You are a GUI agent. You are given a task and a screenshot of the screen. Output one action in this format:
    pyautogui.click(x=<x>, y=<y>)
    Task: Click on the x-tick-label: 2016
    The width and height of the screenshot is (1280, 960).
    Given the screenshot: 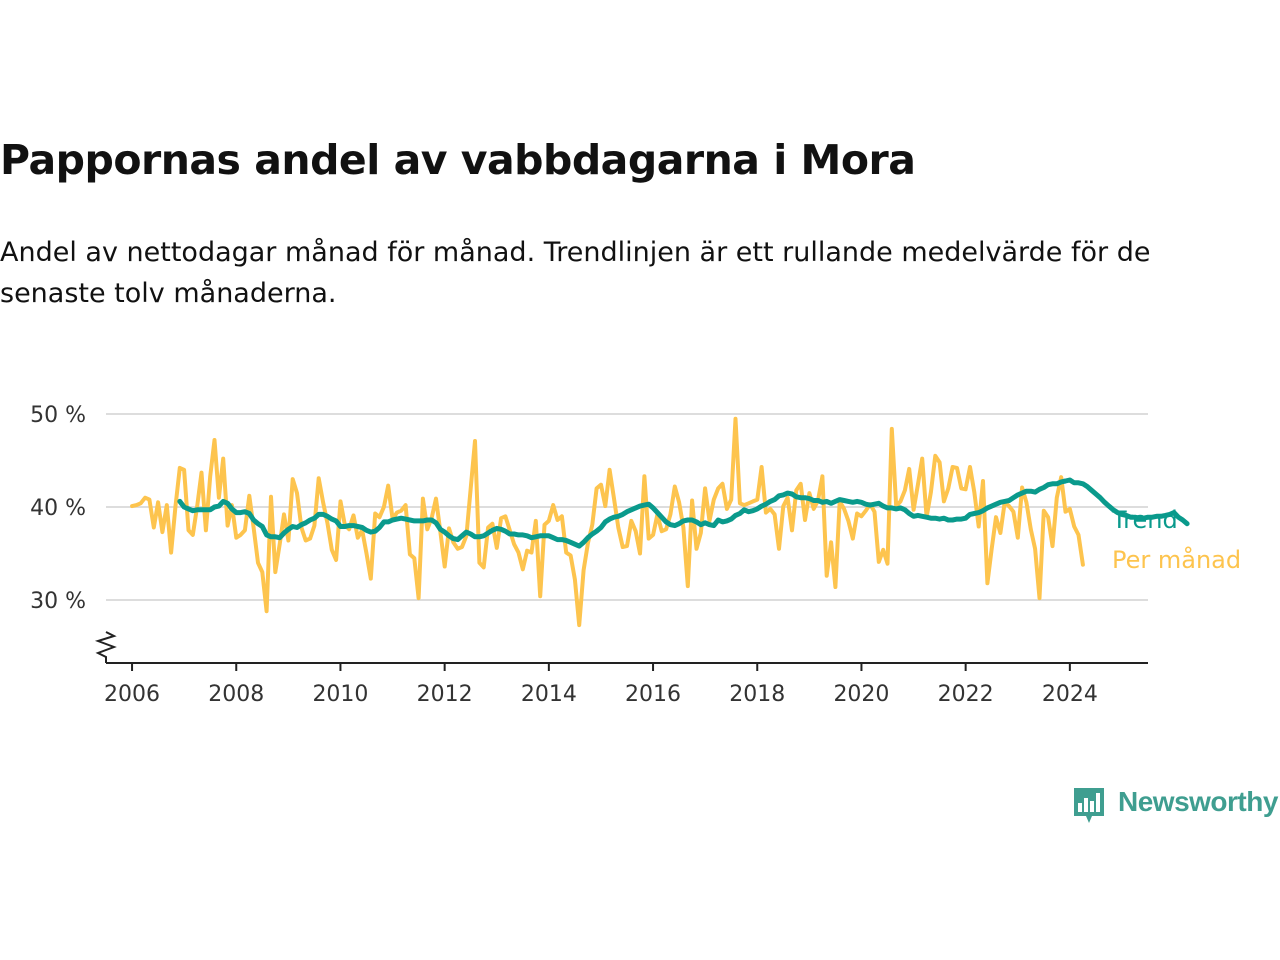 What is the action you would take?
    pyautogui.click(x=653, y=694)
    